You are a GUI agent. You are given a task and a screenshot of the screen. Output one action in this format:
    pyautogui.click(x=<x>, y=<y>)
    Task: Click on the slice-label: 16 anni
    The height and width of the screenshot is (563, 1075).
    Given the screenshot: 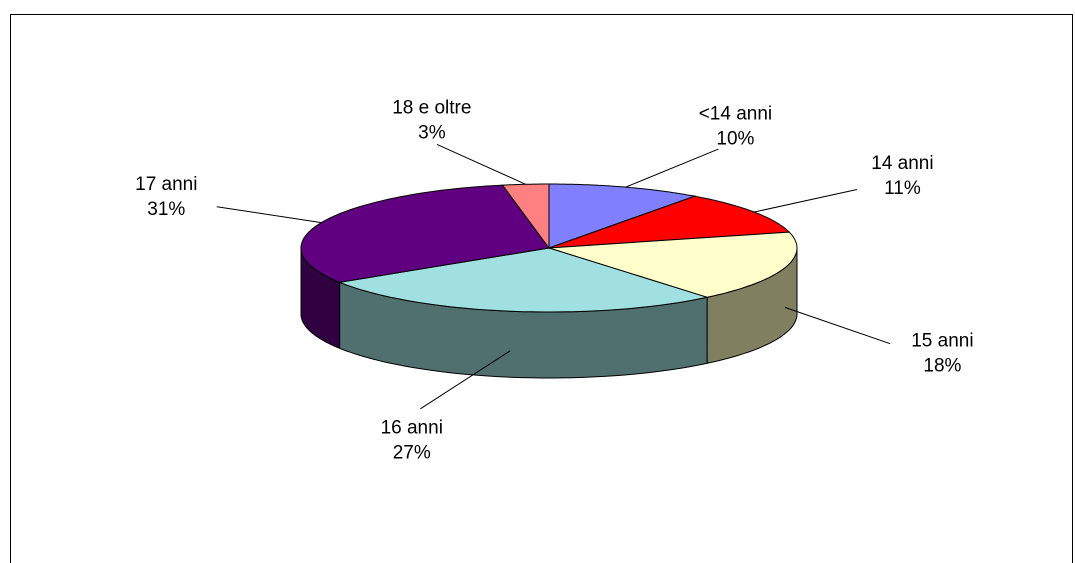 What is the action you would take?
    pyautogui.click(x=412, y=427)
    